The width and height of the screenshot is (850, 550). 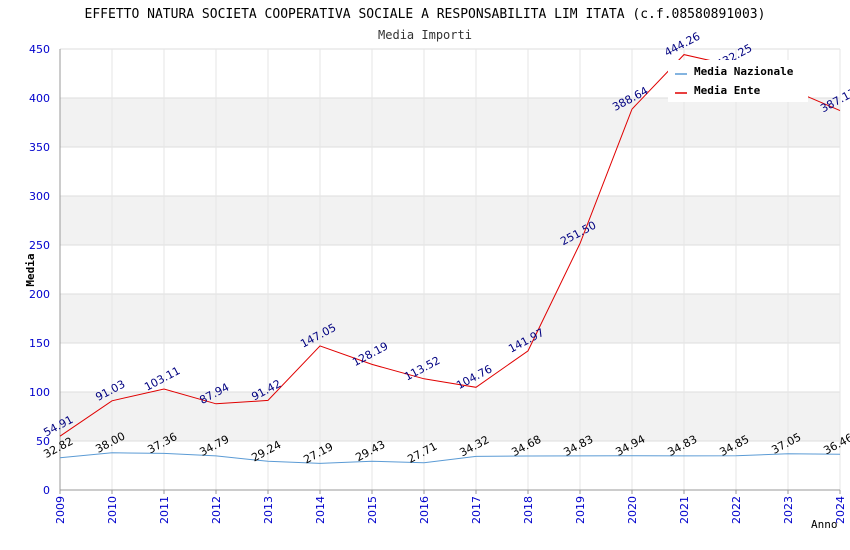 I want to click on x-tick-label: 2018, so click(x=528, y=510).